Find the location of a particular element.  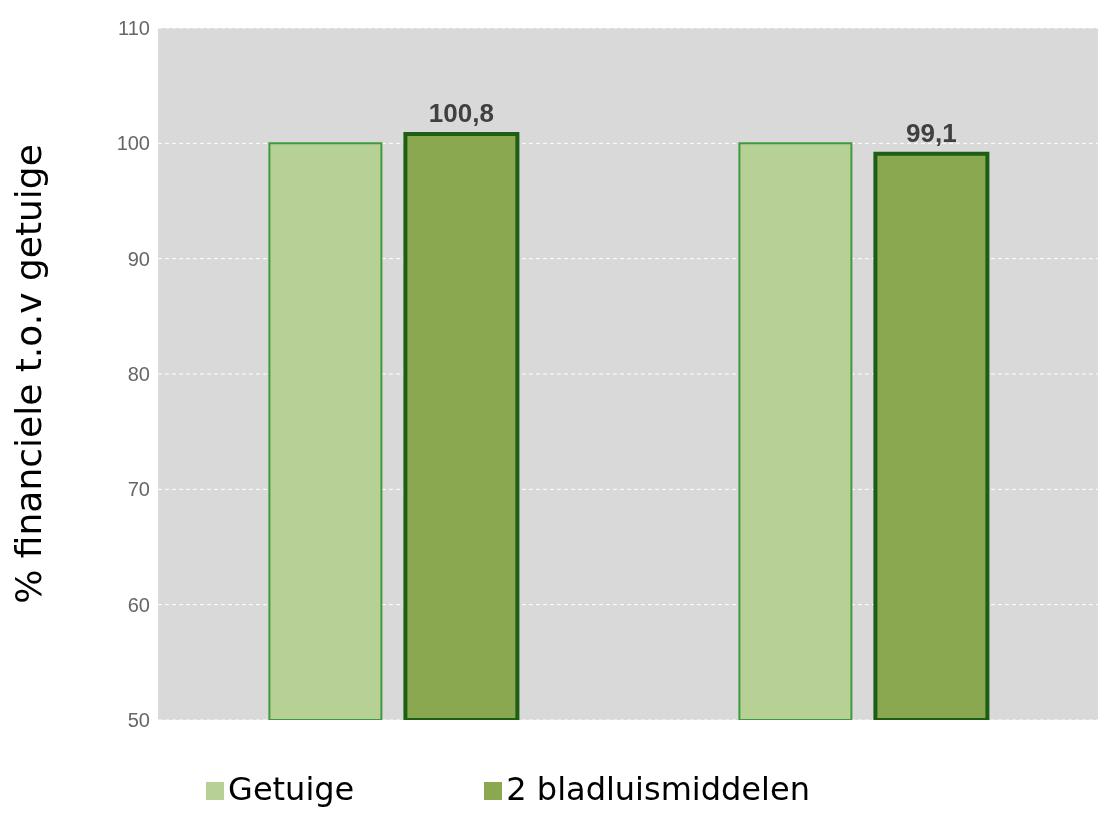

y-tick-label: 70 is located at coordinates (138, 489).